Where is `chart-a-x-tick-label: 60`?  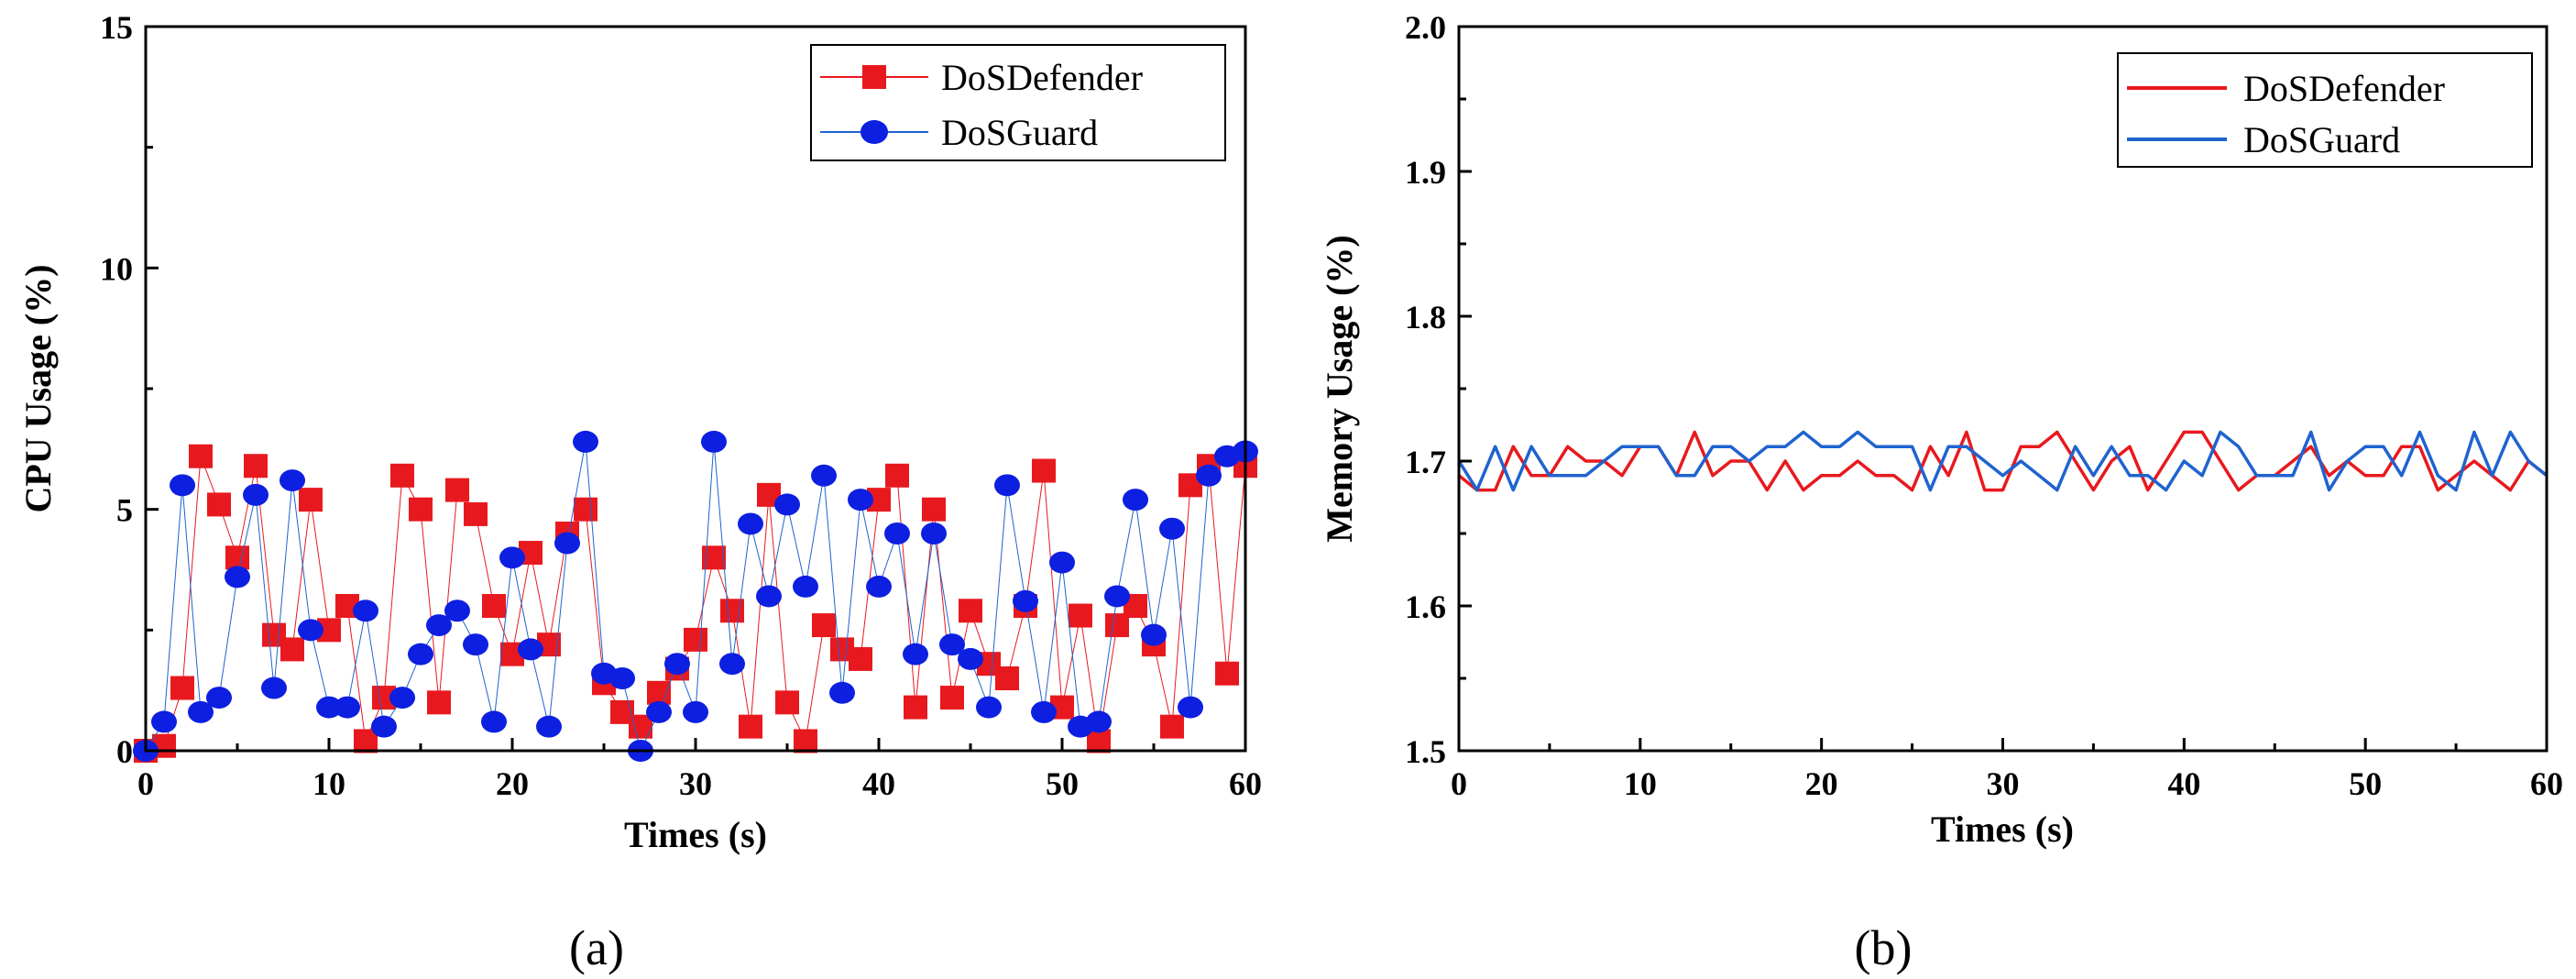
chart-a-x-tick-label: 60 is located at coordinates (1245, 783).